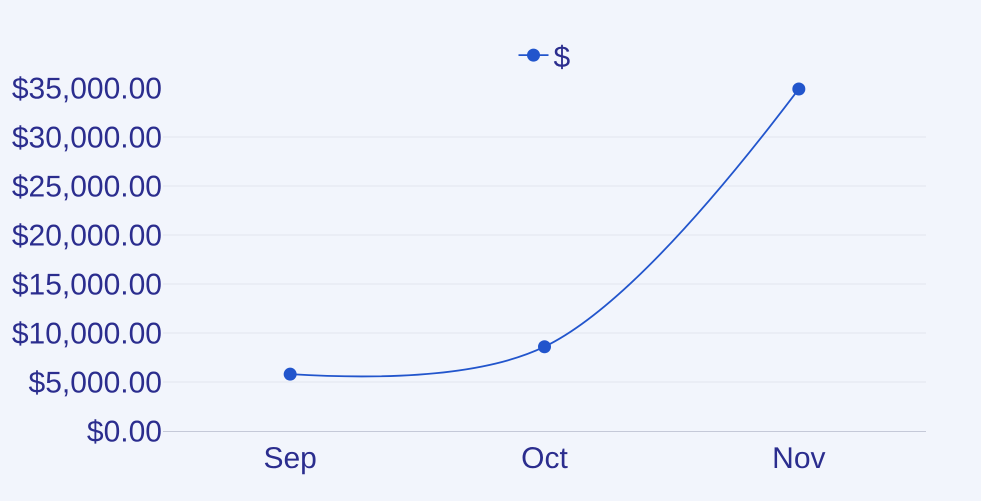  Describe the element at coordinates (544, 458) in the screenshot. I see `x-tick-label: Oct` at that location.